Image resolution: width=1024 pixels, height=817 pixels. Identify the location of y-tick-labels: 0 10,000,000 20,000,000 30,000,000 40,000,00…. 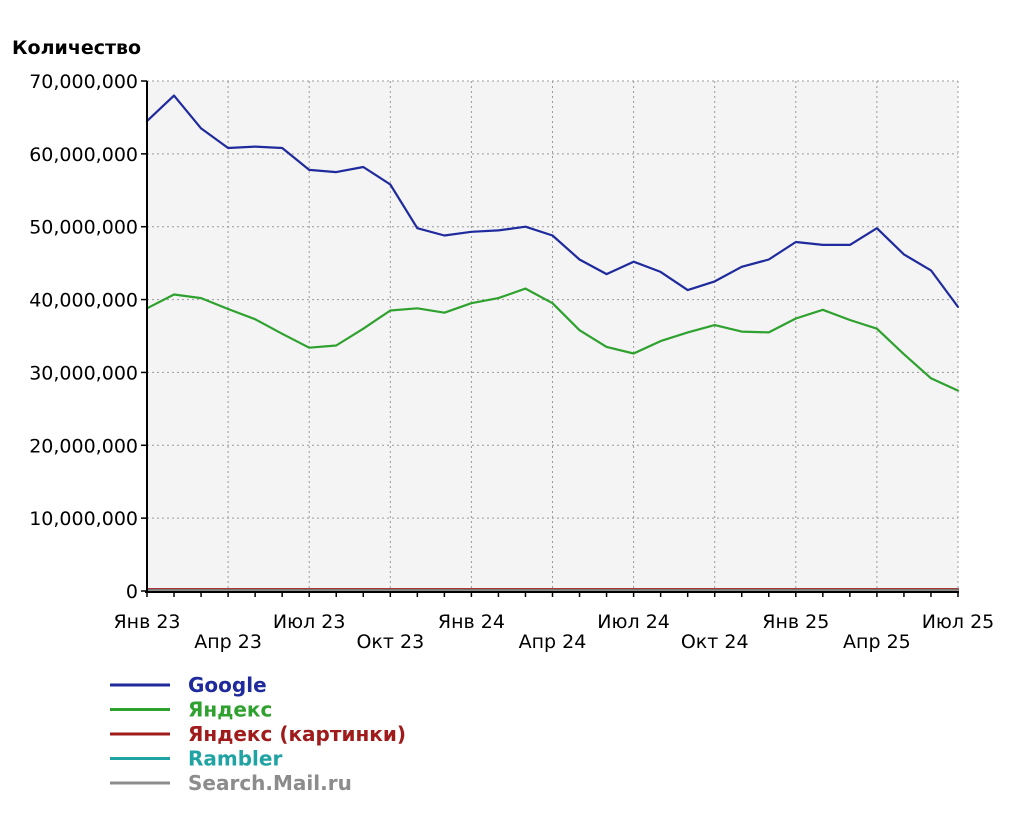
(83, 337).